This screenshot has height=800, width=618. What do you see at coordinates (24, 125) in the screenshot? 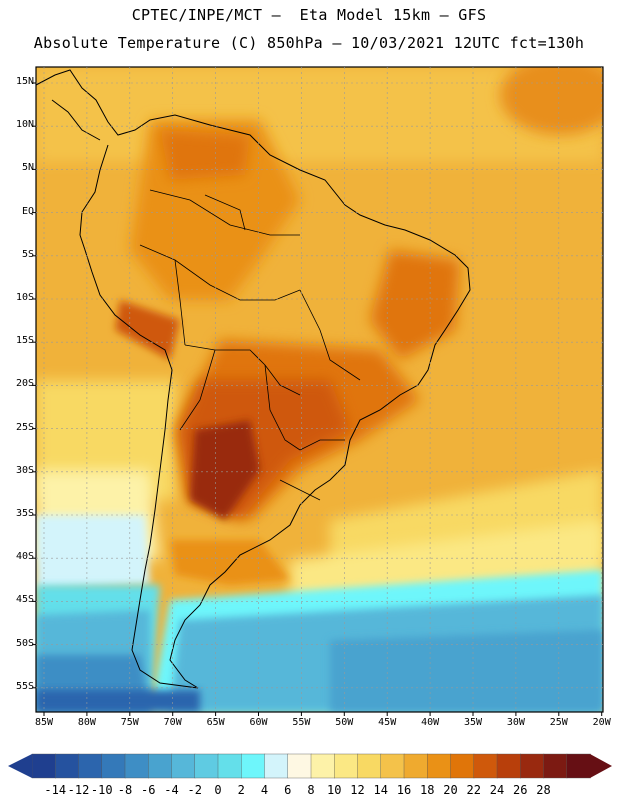
I see `lat-label: 10N` at bounding box center [24, 125].